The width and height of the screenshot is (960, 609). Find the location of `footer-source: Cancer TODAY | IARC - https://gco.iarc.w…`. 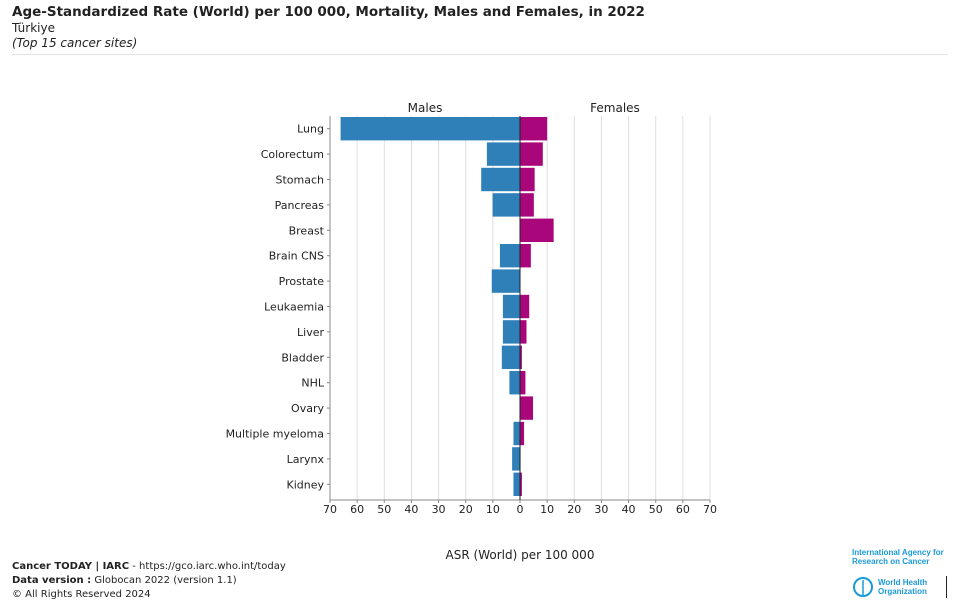

footer-source: Cancer TODAY | IARC - https://gco.iarc.w… is located at coordinates (149, 567).